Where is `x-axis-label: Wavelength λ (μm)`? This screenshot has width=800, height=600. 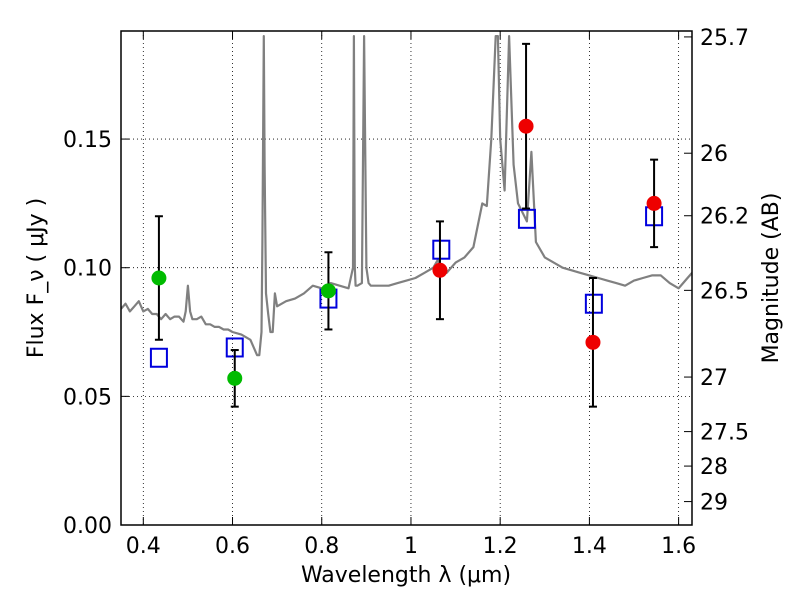
x-axis-label: Wavelength λ (μm) is located at coordinates (406, 575).